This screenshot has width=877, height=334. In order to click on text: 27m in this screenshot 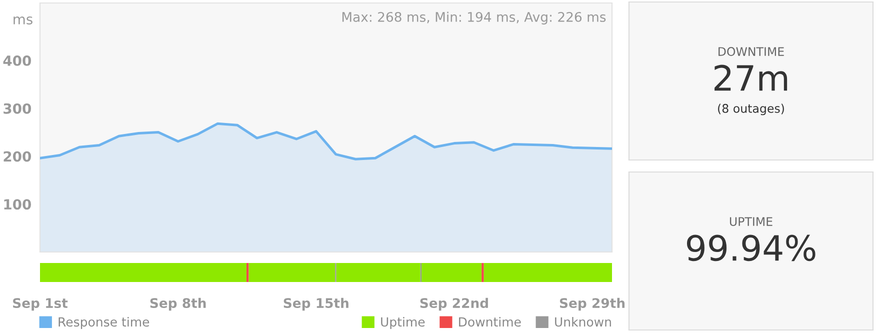, I will do `click(751, 77)`.